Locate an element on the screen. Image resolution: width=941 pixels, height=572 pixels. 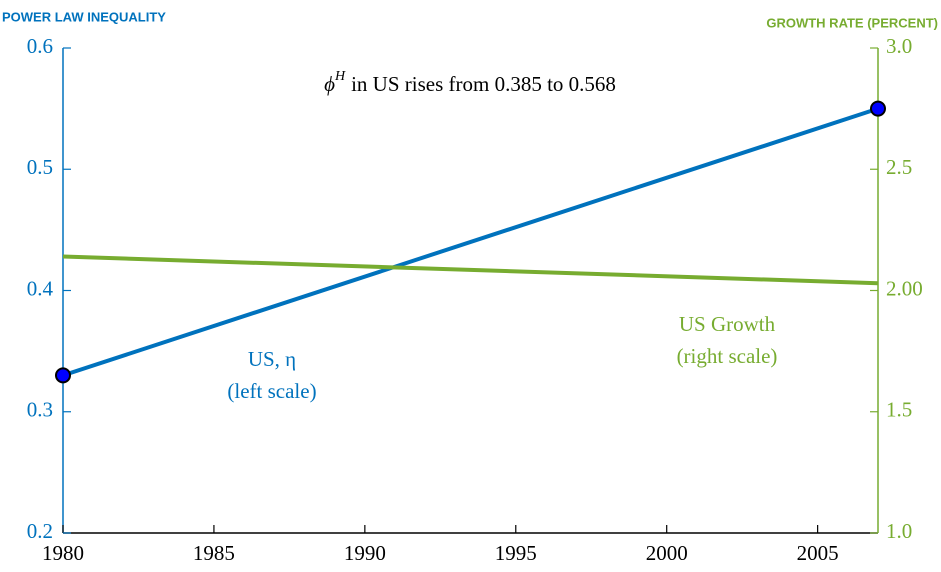
y-tick-label: 0.5 is located at coordinates (40, 167).